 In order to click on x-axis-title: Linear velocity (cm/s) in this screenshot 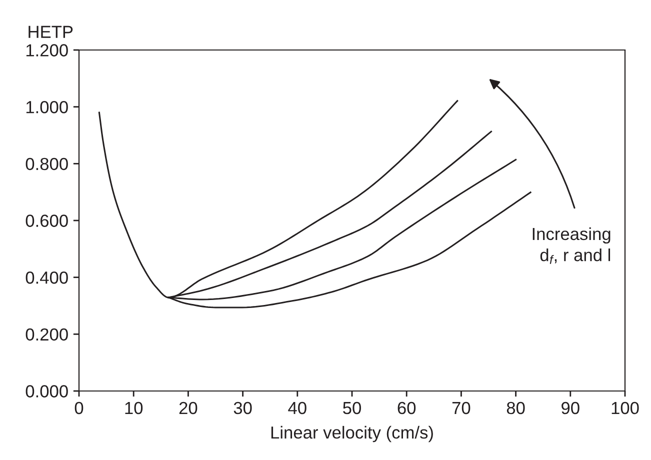, I will do `click(352, 434)`.